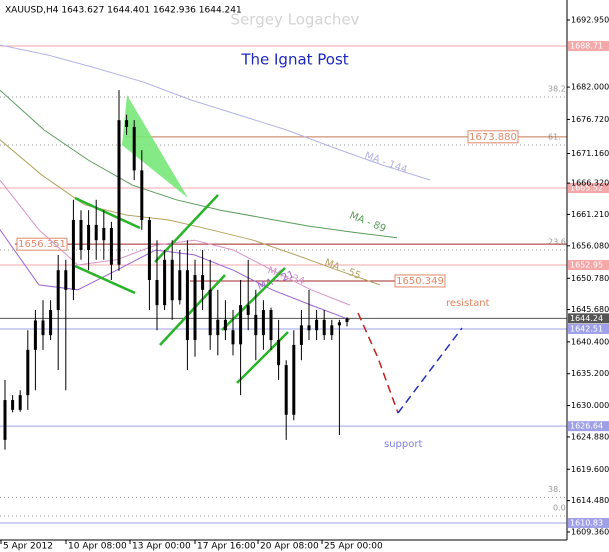 This screenshot has height=552, width=609. Describe the element at coordinates (590, 531) in the screenshot. I see `y-tick-label: 1609.360` at that location.